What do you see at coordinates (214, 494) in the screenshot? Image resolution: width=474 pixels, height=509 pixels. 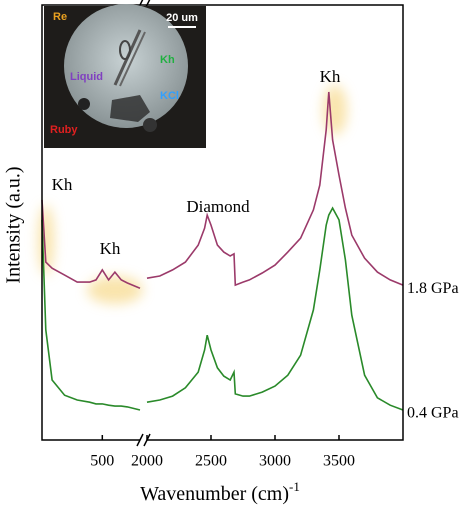 I see `x-axis-label-main: Wavenumber (cm)` at bounding box center [214, 494].